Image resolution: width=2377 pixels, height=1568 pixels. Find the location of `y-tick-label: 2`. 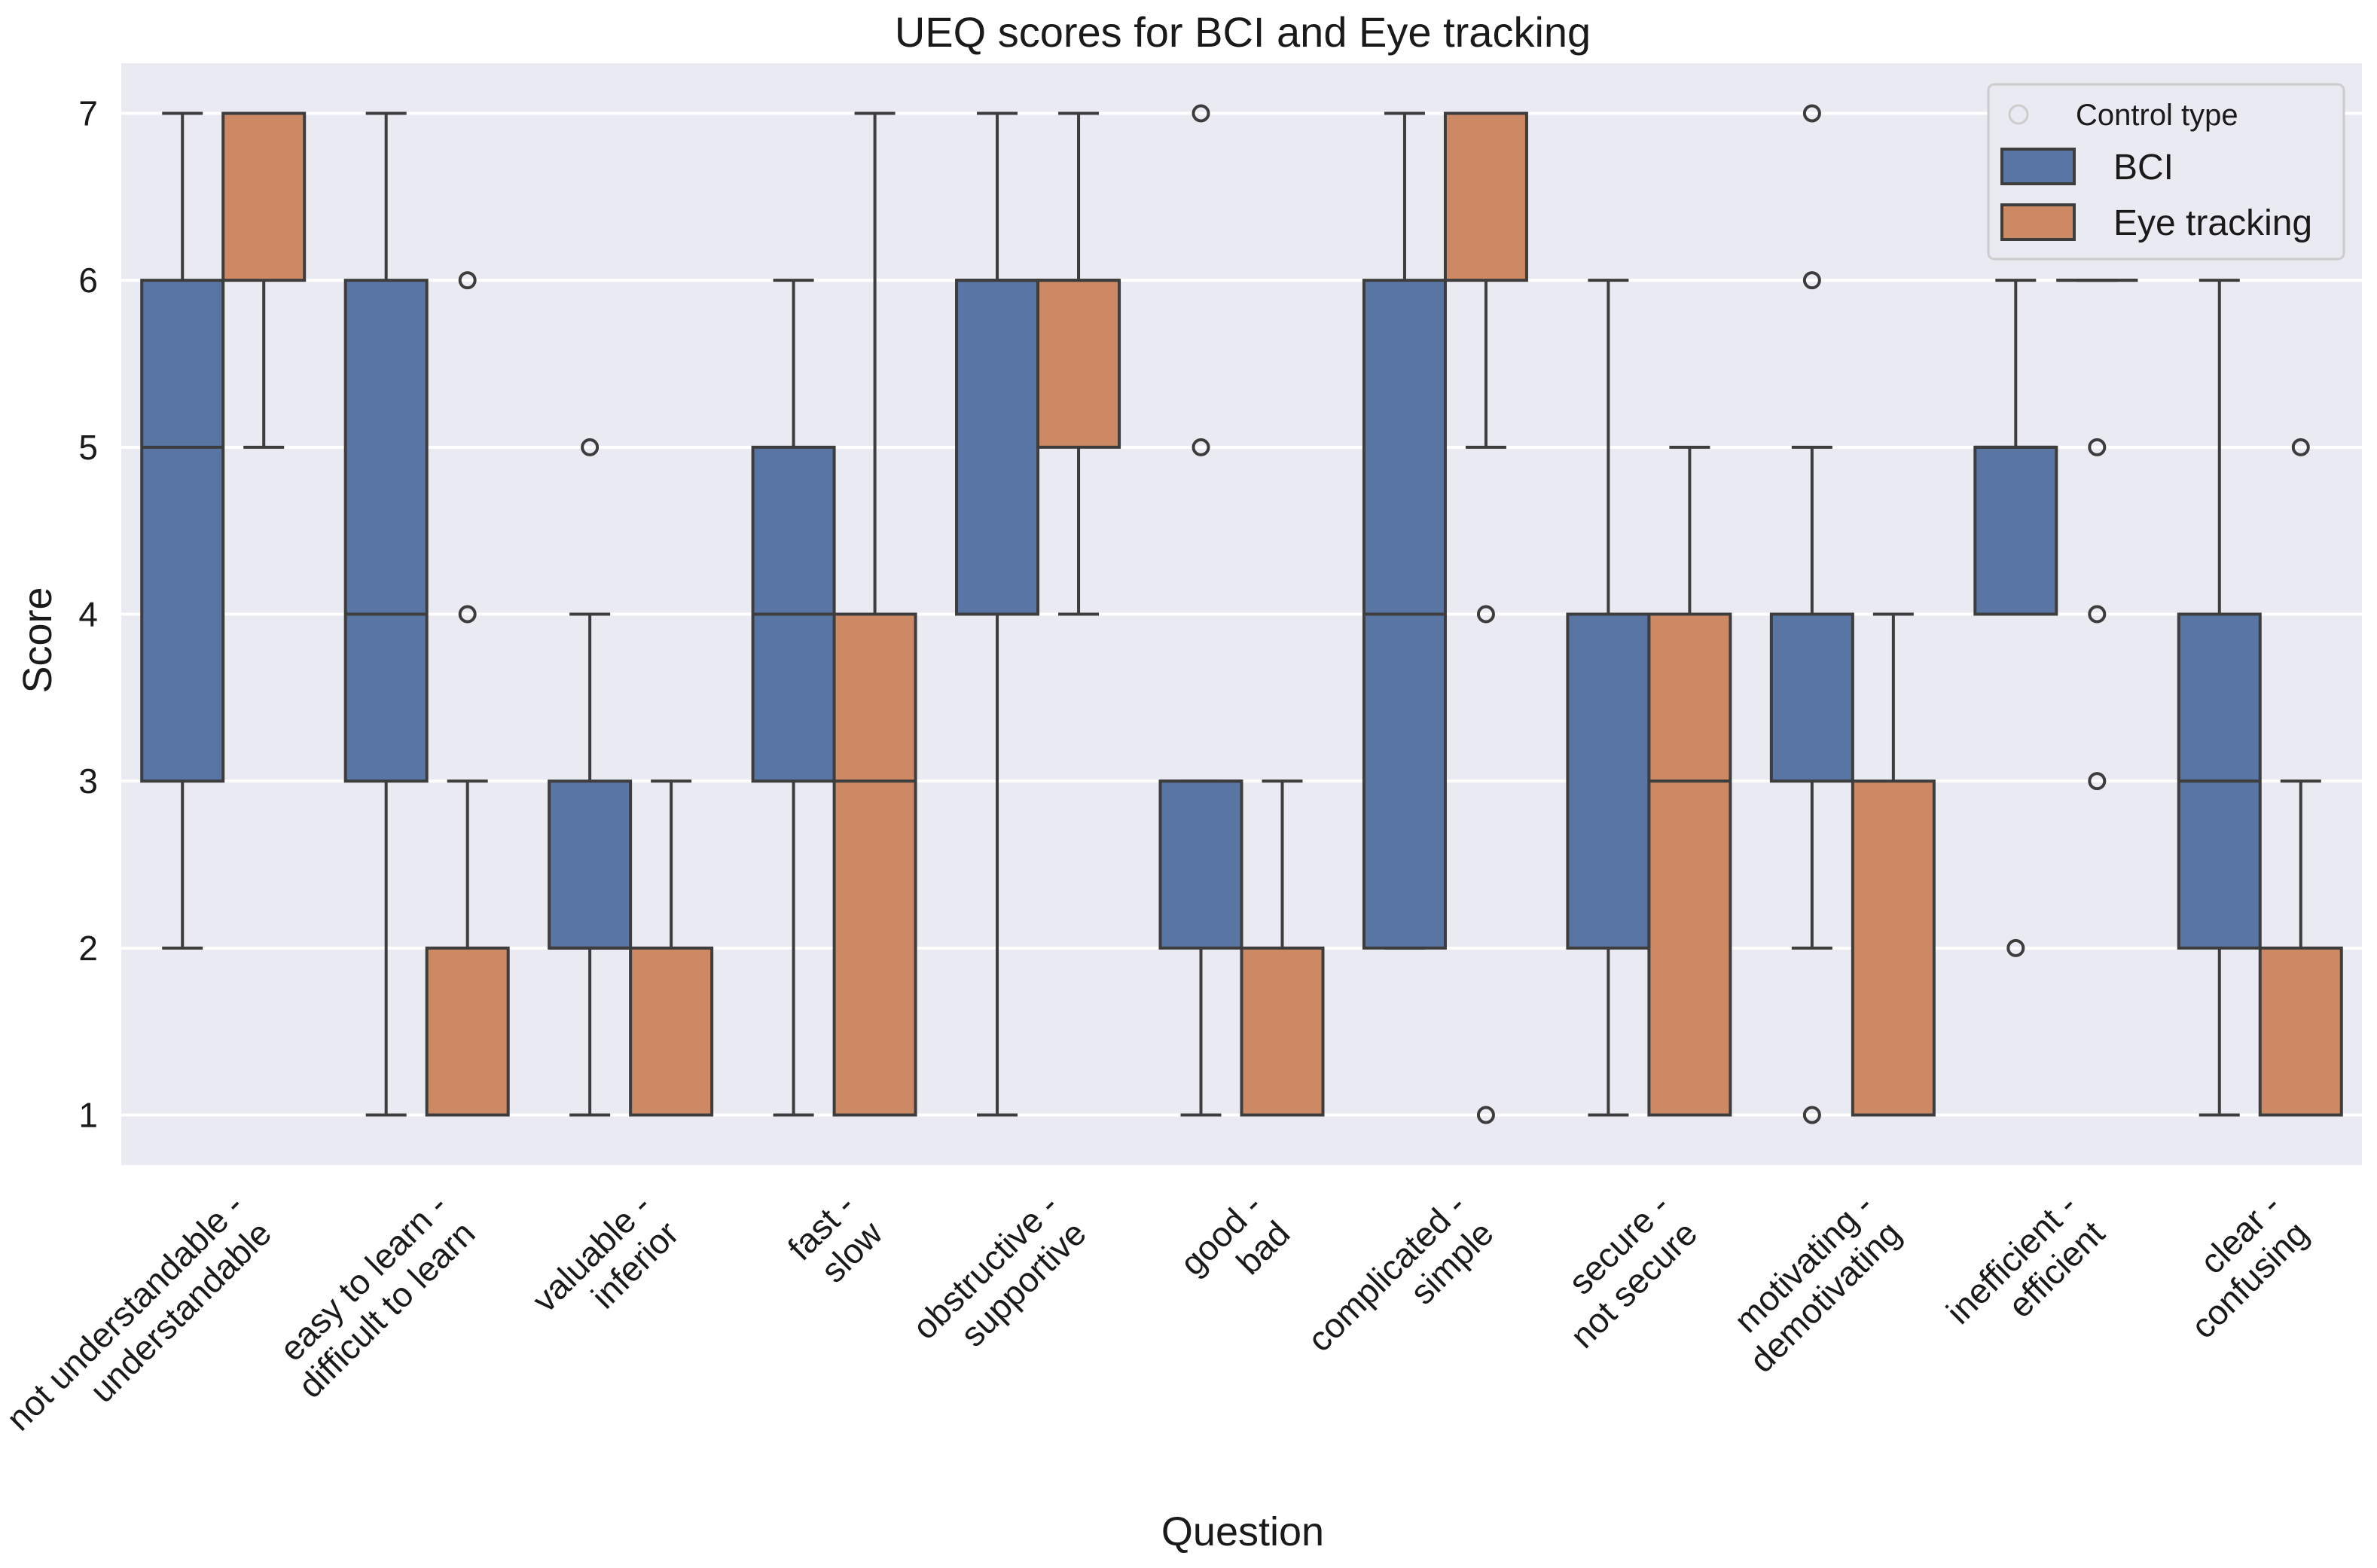

y-tick-label: 2 is located at coordinates (88, 948).